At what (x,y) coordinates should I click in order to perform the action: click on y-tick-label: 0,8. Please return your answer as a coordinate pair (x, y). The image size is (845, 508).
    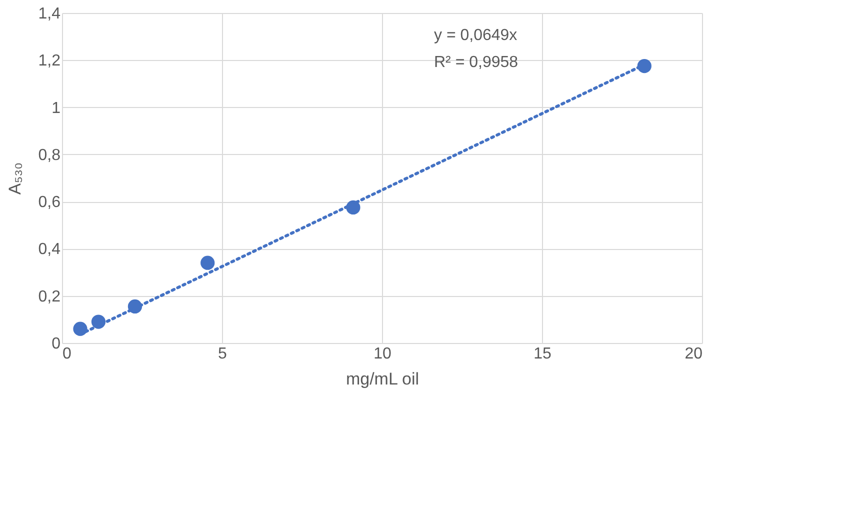
    Looking at the image, I should click on (49, 155).